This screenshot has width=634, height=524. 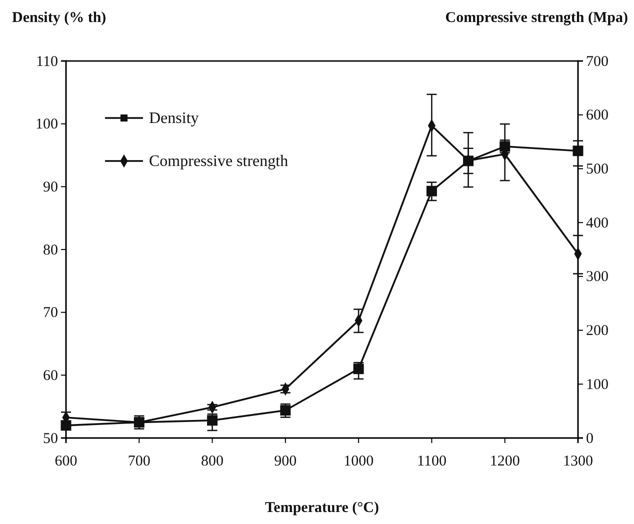 What do you see at coordinates (212, 462) in the screenshot?
I see `x-tick-label: 800` at bounding box center [212, 462].